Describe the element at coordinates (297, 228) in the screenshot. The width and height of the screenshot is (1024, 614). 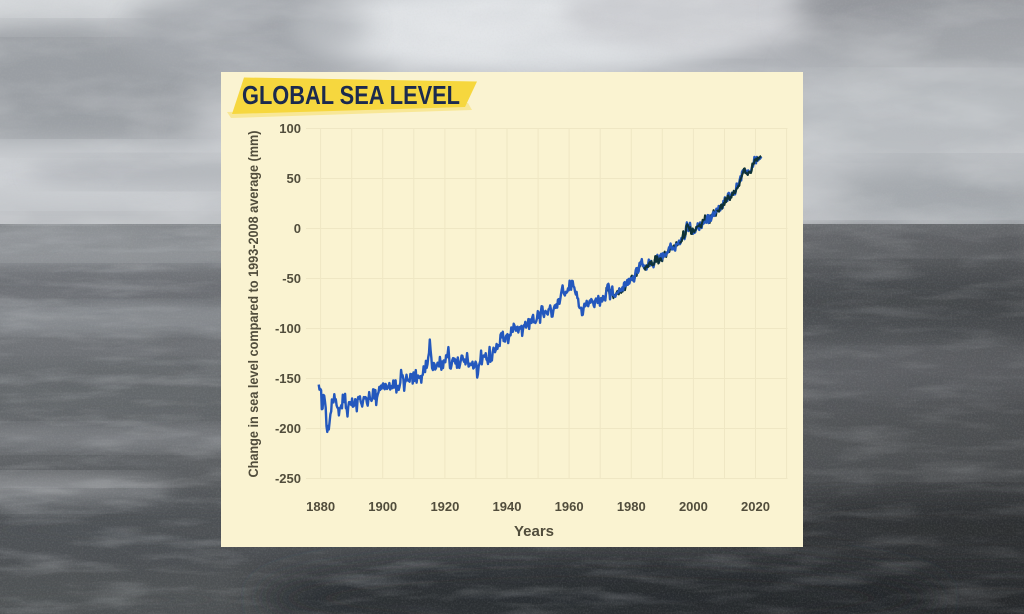
I see `svg-text: 0` at that location.